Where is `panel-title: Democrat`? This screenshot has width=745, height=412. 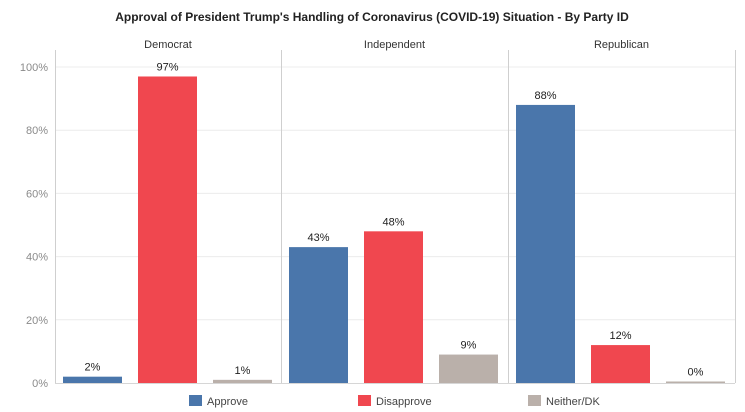 panel-title: Democrat is located at coordinates (168, 45).